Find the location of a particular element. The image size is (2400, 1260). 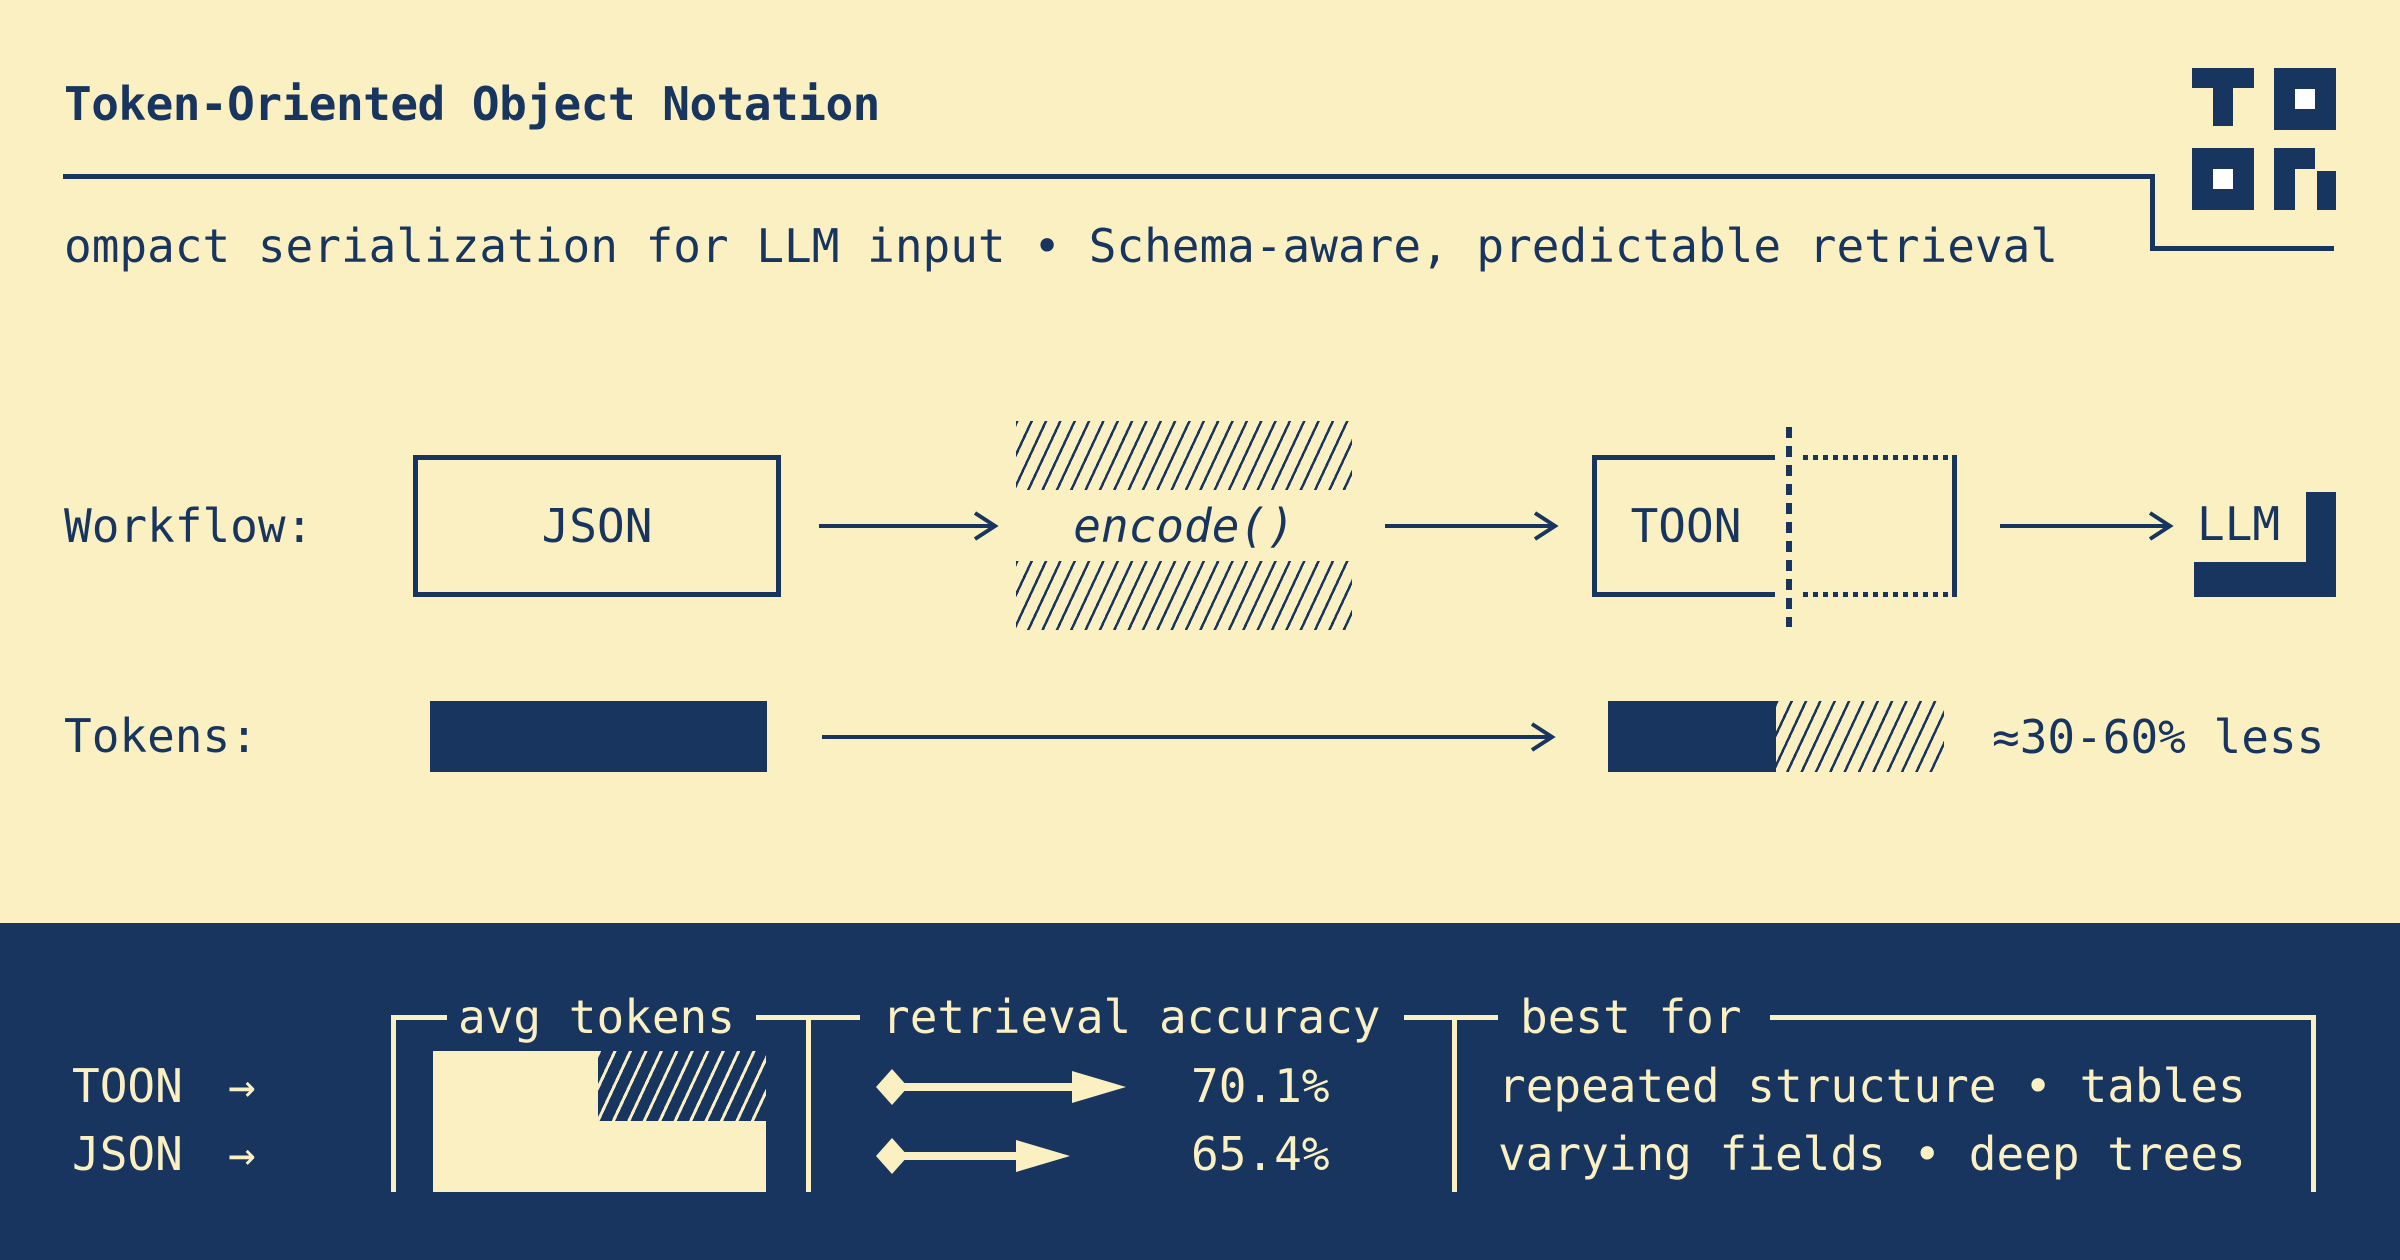

column-header-accuracy: retrieval accuracy is located at coordinates (1131, 1017).